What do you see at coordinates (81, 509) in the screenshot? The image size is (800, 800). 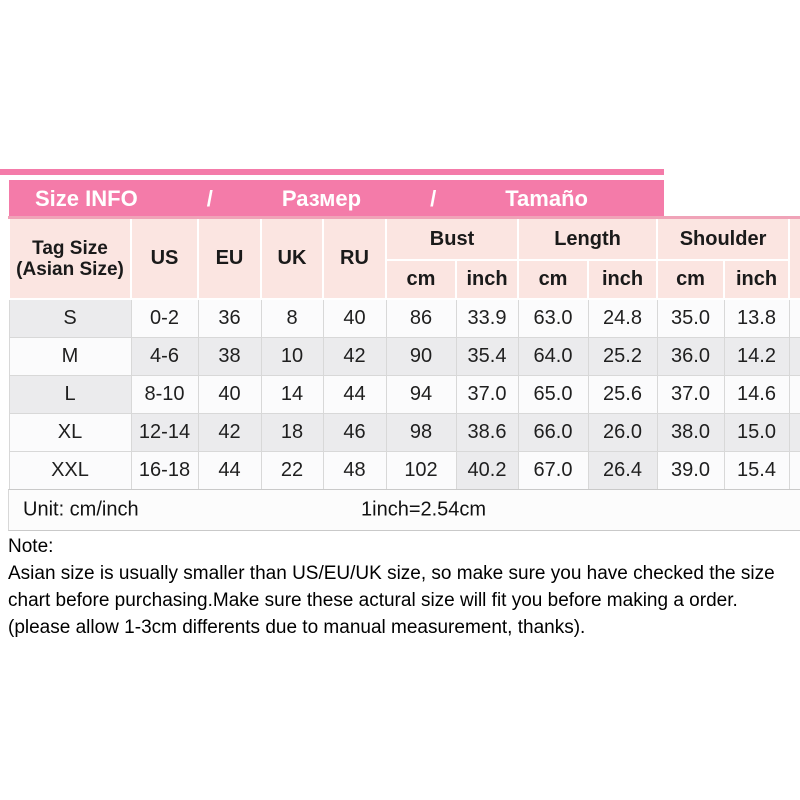 I see `unit-label: Unit: cm/inch` at bounding box center [81, 509].